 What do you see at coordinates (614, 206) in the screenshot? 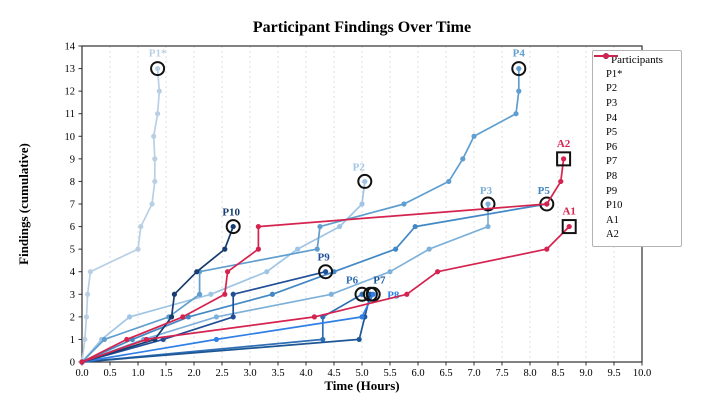
I see `legend-label: P10` at bounding box center [614, 206].